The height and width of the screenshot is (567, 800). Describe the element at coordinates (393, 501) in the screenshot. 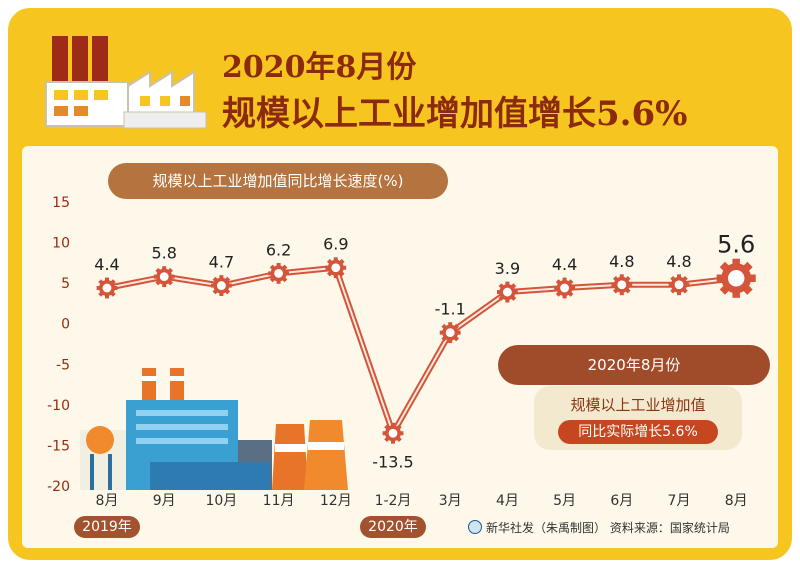

I see `x-tick-label: 1-2月` at that location.